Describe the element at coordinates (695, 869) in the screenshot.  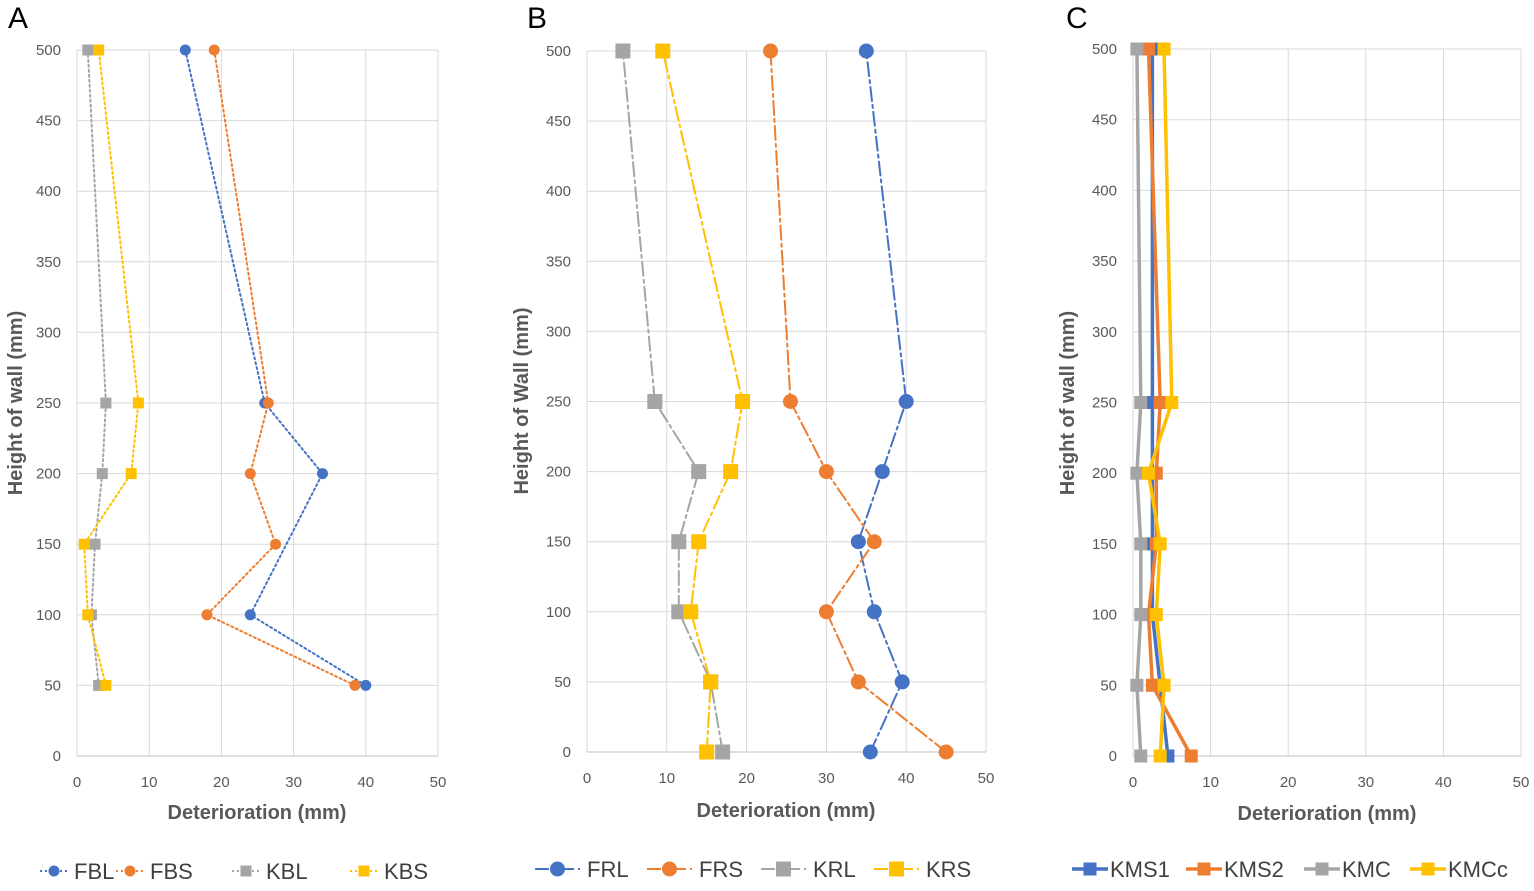
I see `legend-item-frs: FRS` at that location.